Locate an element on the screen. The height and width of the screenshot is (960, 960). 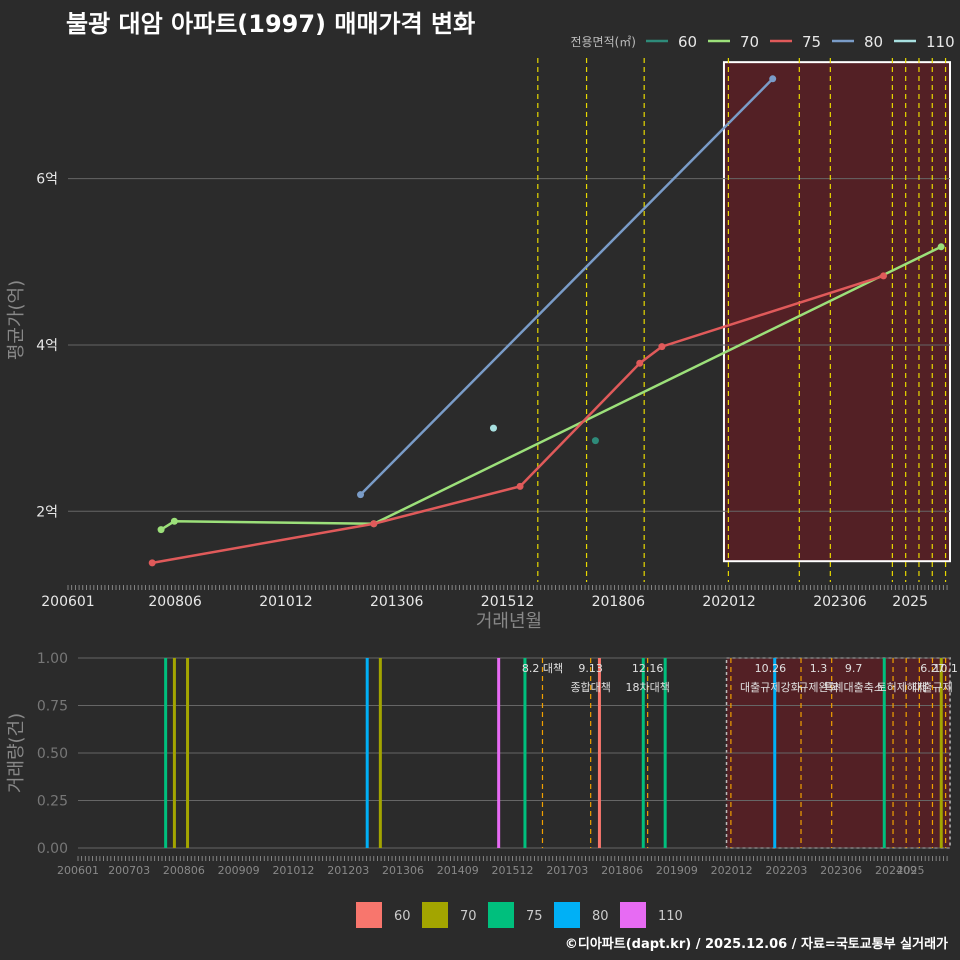
legend-label-bottom-80: 80 is located at coordinates (600, 916).